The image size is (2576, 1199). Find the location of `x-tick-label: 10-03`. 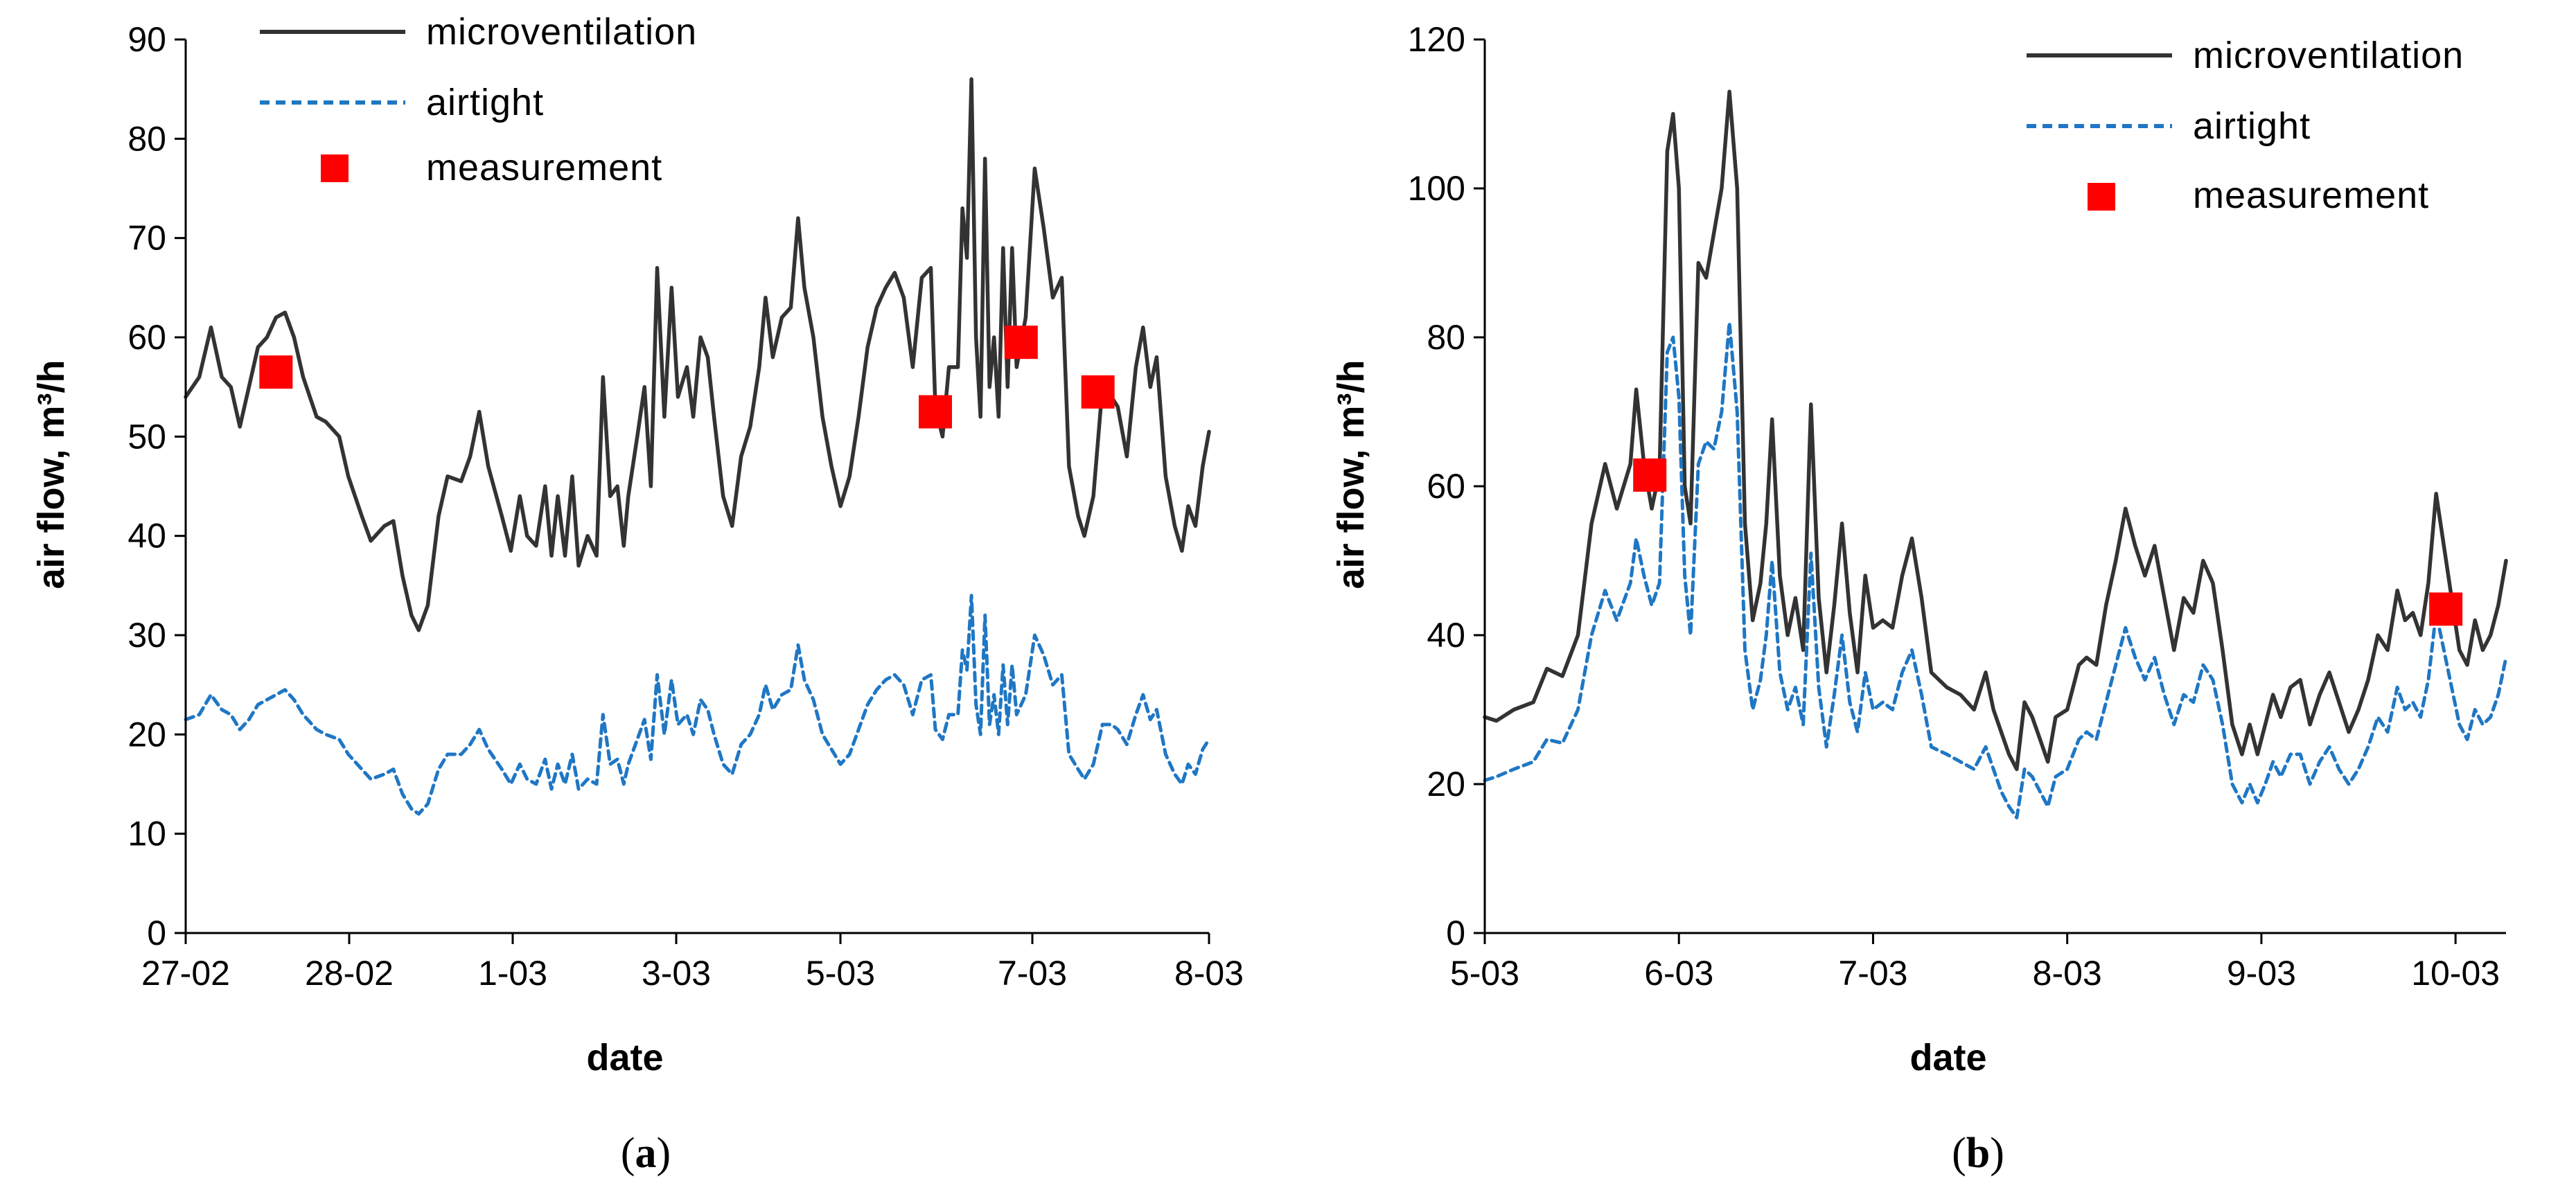

x-tick-label: 10-03 is located at coordinates (2455, 973).